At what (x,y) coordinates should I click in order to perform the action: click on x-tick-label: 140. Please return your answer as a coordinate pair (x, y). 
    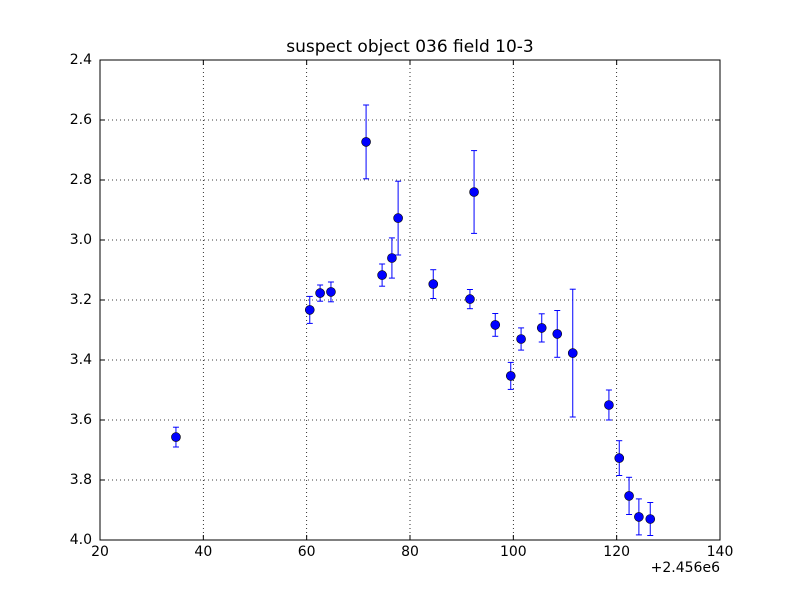
    Looking at the image, I should click on (720, 552).